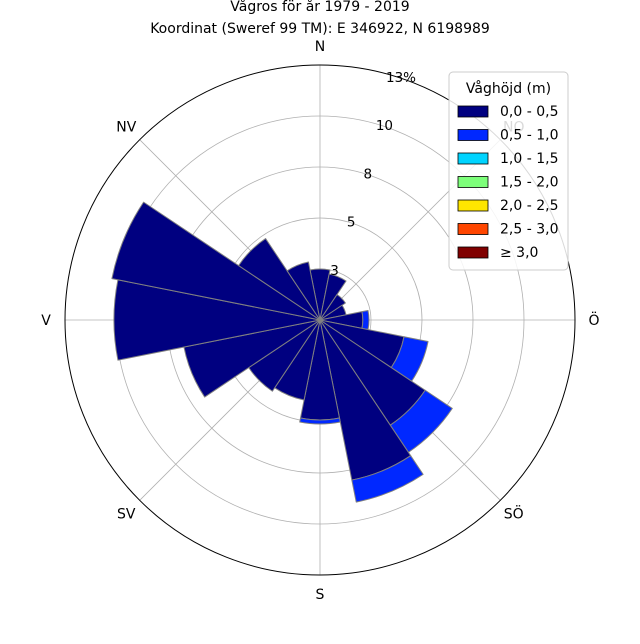 The height and width of the screenshot is (644, 640). Describe the element at coordinates (319, 7) in the screenshot. I see `chart-title-line1: Vågros för år 1979 - 2019` at that location.